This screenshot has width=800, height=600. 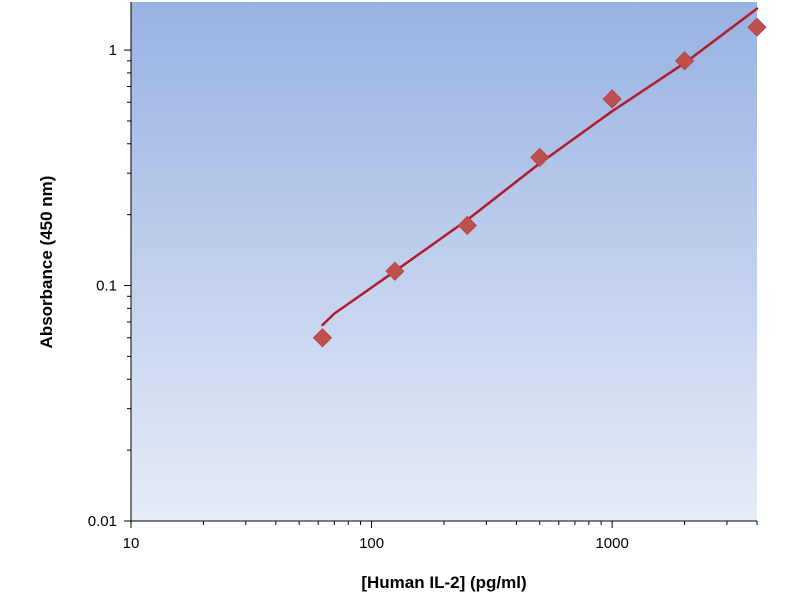 What do you see at coordinates (440, 536) in the screenshot?
I see `x-axis-ticks: 10 100 1000` at bounding box center [440, 536].